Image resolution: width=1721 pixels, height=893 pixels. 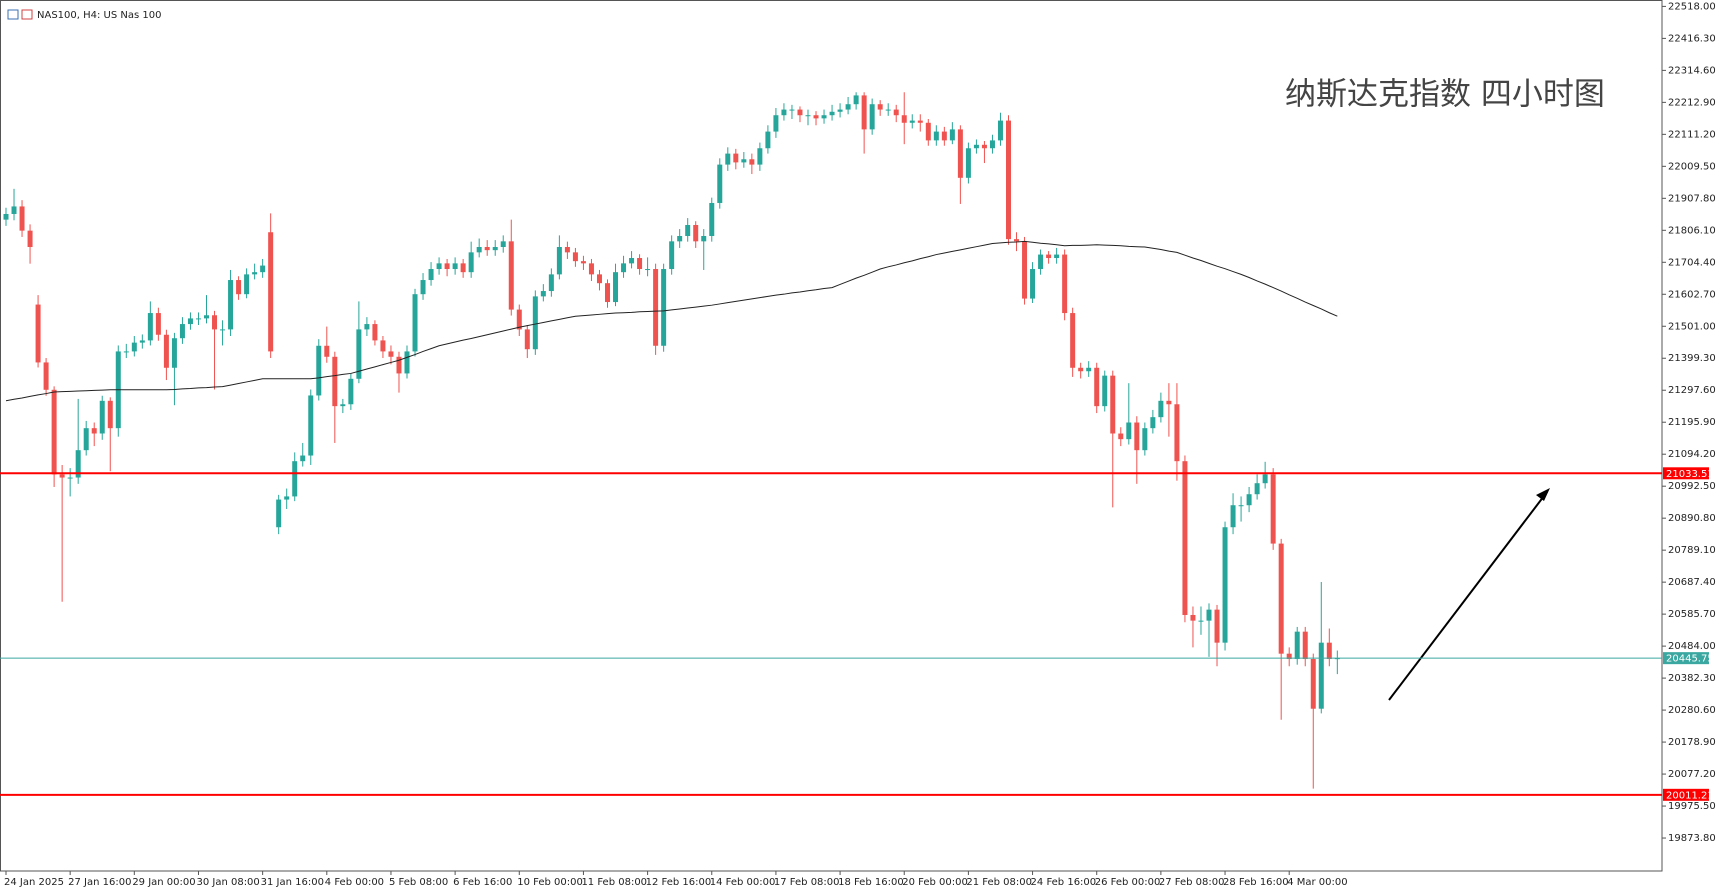 I want to click on y-tick-label: 20789.10, so click(x=1692, y=550).